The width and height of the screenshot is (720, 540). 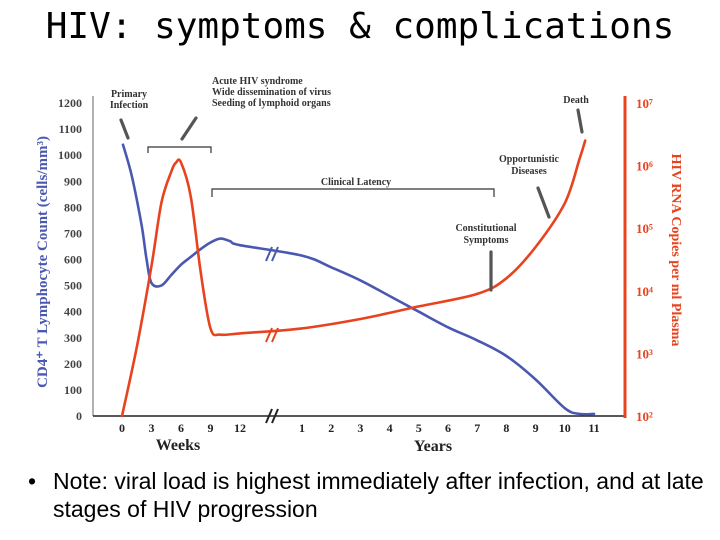 What do you see at coordinates (360, 428) in the screenshot?
I see `x-year-tick-label: 3` at bounding box center [360, 428].